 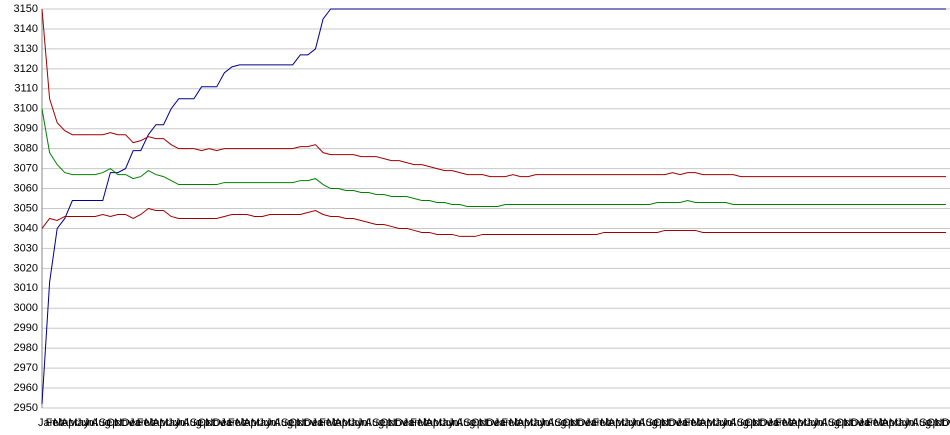 I want to click on y-tick-label: 2950, so click(x=26, y=408).